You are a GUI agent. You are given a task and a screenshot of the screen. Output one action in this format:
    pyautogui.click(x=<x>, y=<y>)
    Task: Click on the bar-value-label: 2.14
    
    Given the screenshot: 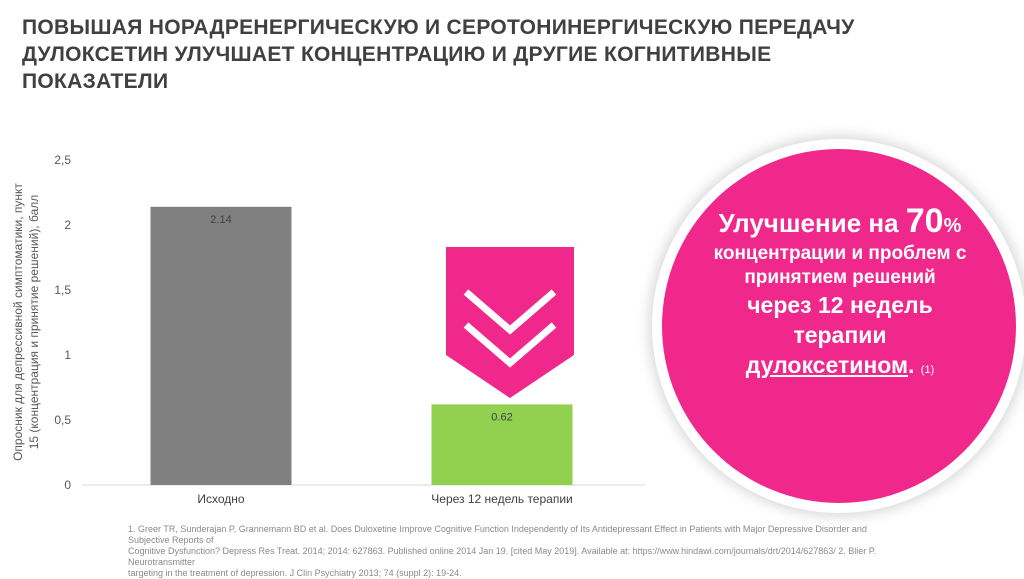 What is the action you would take?
    pyautogui.click(x=220, y=220)
    